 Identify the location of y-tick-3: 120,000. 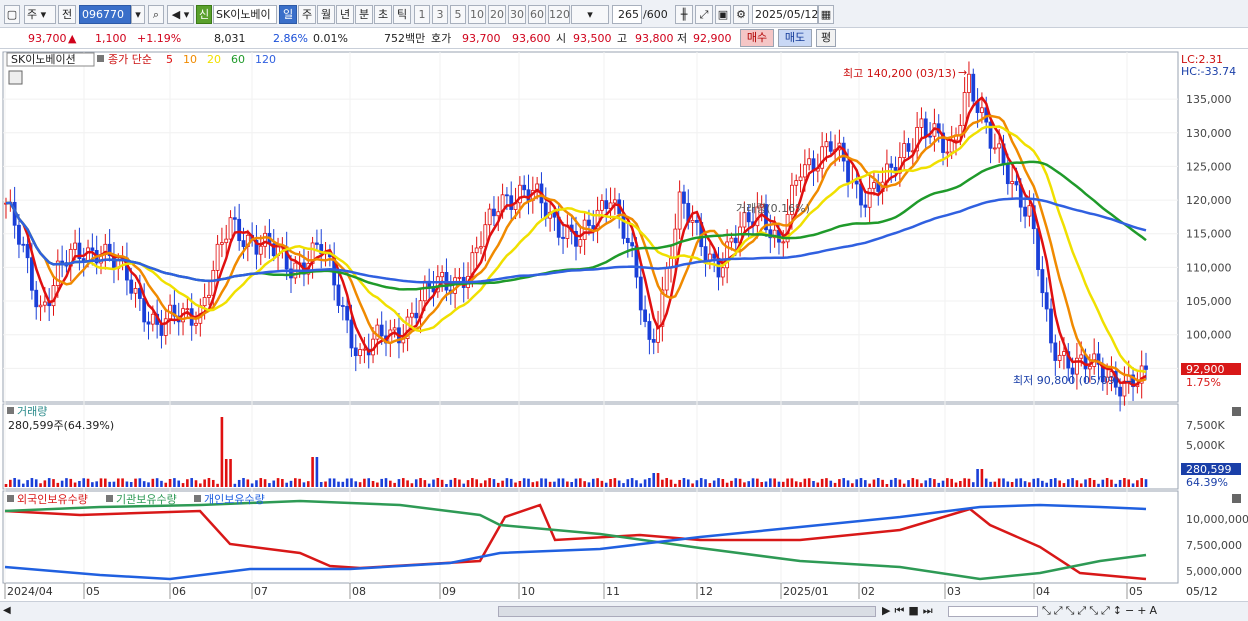
(1209, 200).